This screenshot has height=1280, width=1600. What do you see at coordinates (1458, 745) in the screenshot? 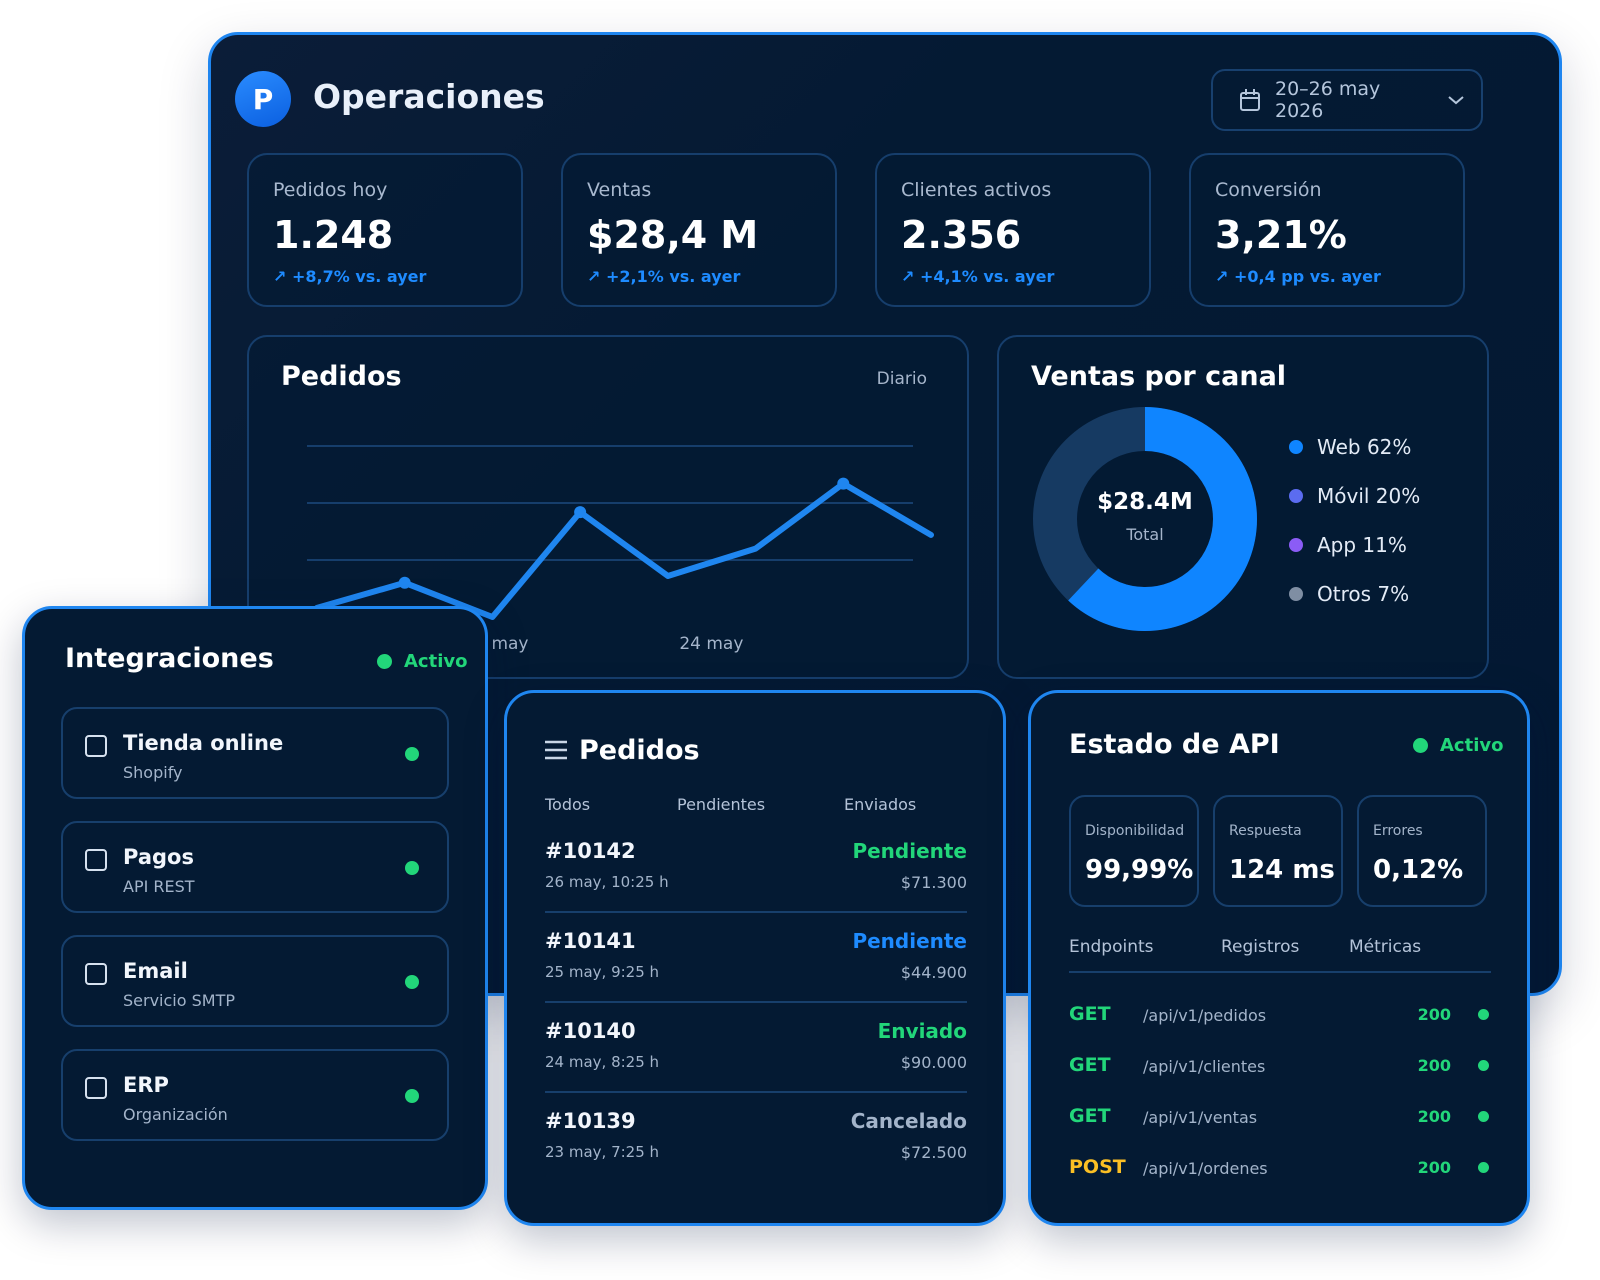
I see `api-status-badge: Activo` at bounding box center [1458, 745].